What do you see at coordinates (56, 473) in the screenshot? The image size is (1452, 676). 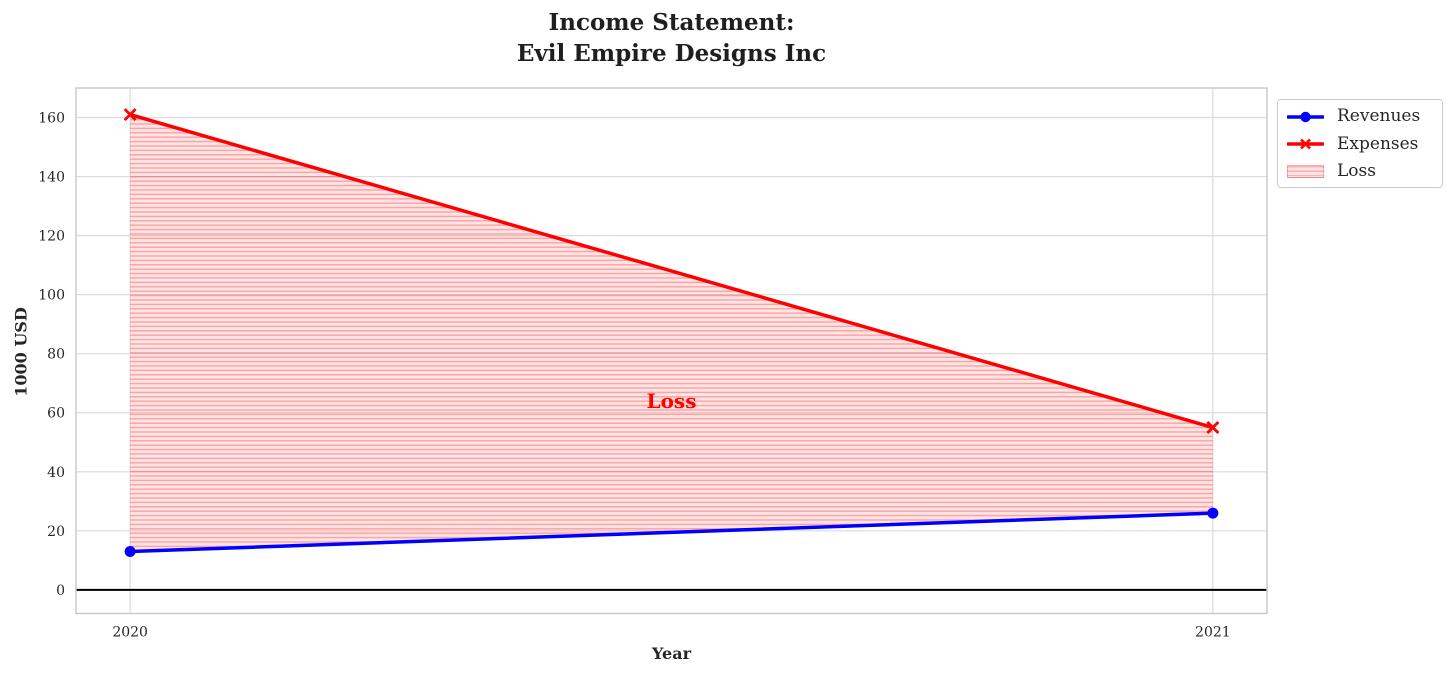 I see `y-tick-label: 40` at bounding box center [56, 473].